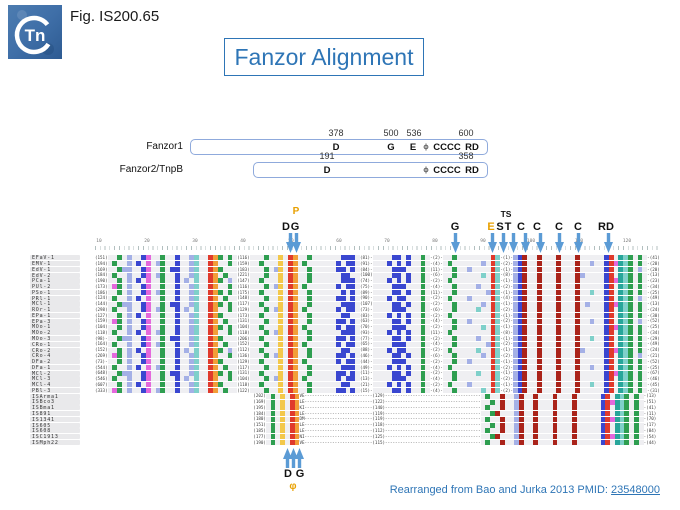 This screenshot has width=680, height=510. I want to click on sequence-name: MCl-3, so click(55, 379).